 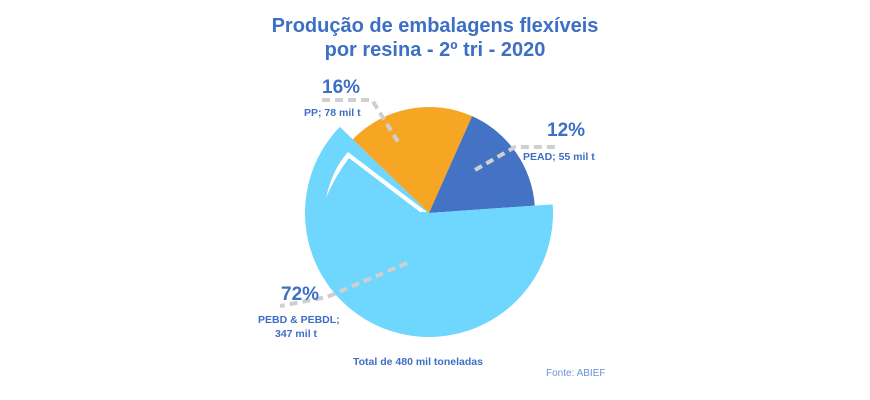 What do you see at coordinates (343, 284) in the screenshot?
I see `leader-line-pebd` at bounding box center [343, 284].